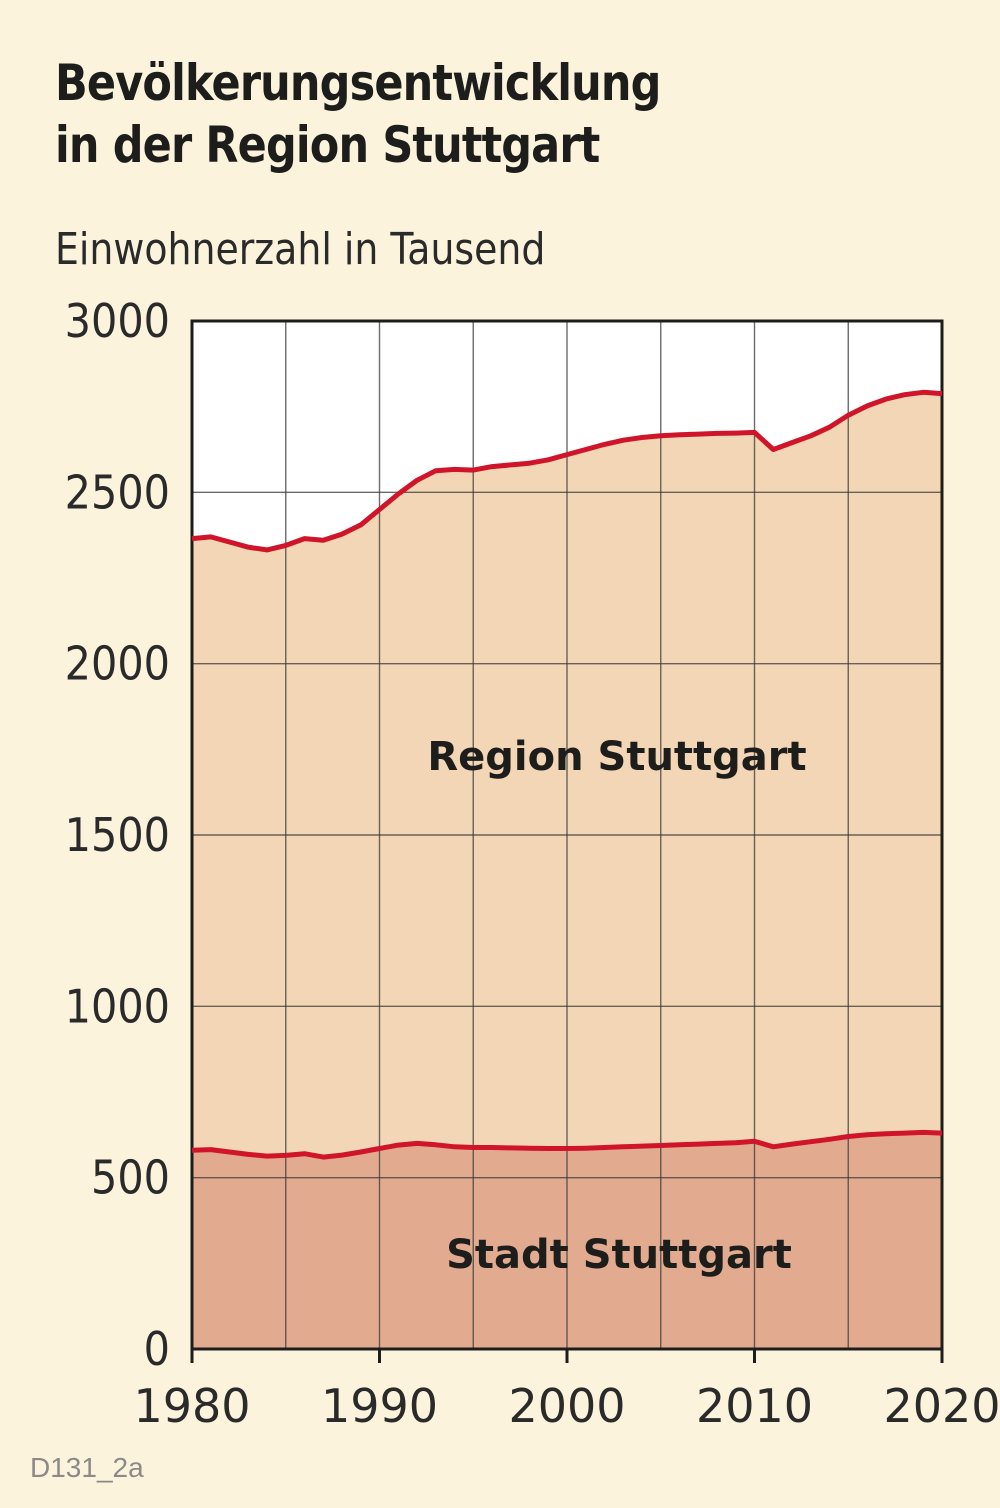 This screenshot has width=1000, height=1508. What do you see at coordinates (191, 1406) in the screenshot?
I see `x-tick-label: 1980` at bounding box center [191, 1406].